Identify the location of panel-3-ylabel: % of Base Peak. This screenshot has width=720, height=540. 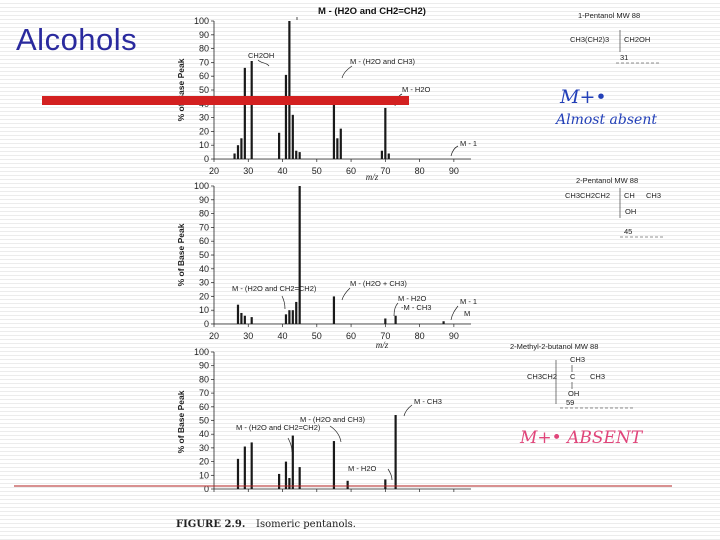
(181, 421).